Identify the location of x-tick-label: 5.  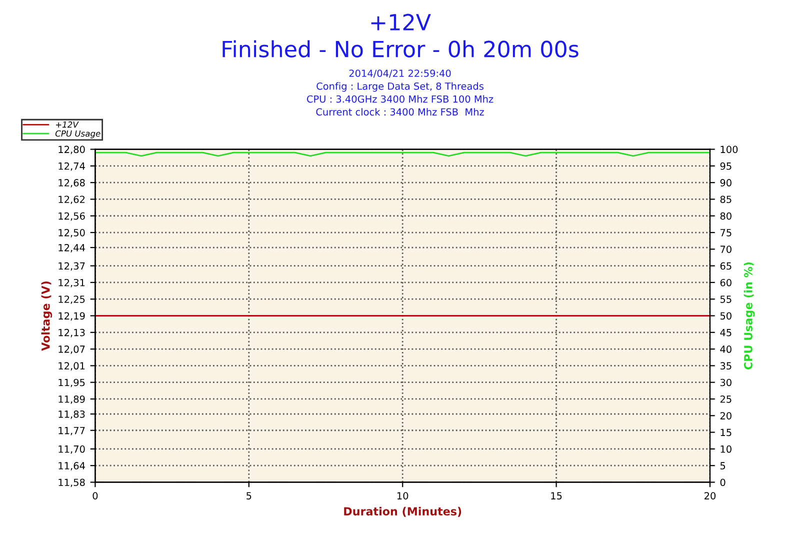
(249, 496).